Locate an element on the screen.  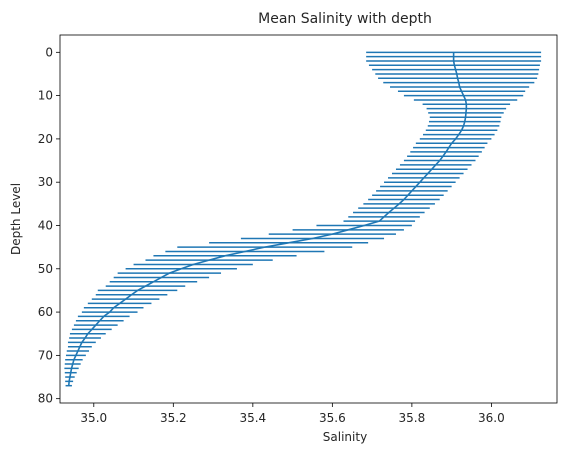
y-axis-title: Depth Level is located at coordinates (16, 219).